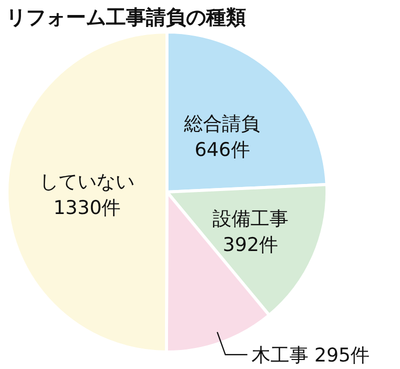  Describe the element at coordinates (87, 207) in the screenshot. I see `data-label: 1330件` at that location.